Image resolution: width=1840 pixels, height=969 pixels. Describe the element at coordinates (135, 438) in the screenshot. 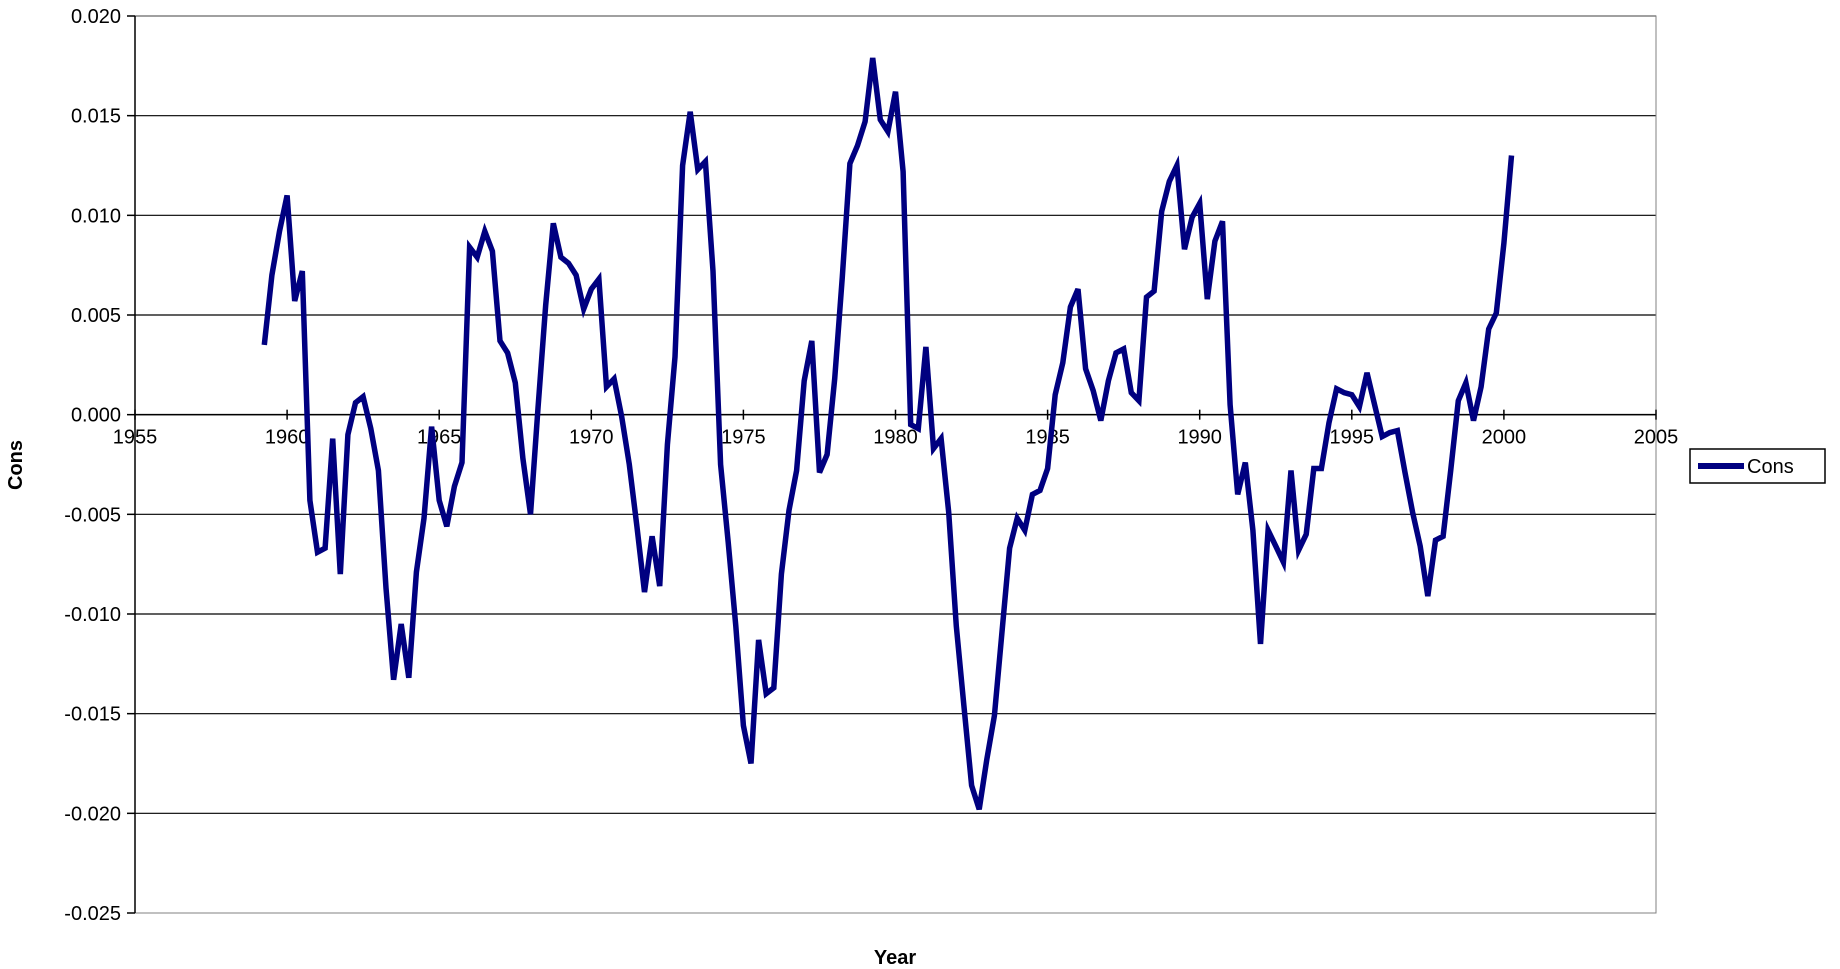

I see `x-tick-label: 1955` at that location.